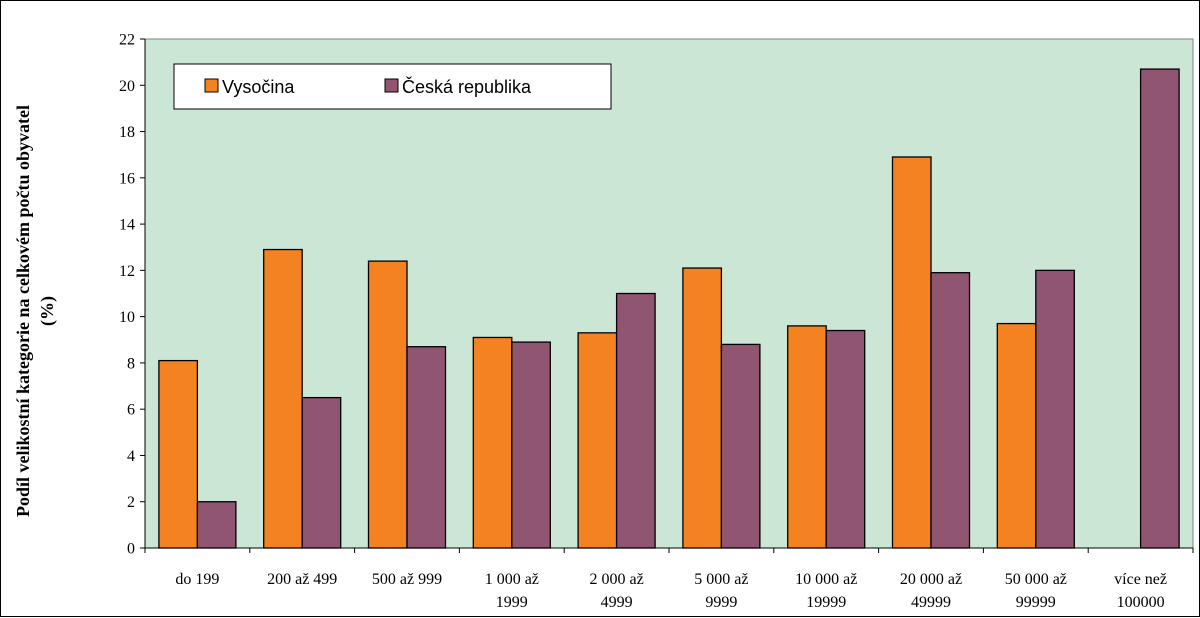  Describe the element at coordinates (127, 40) in the screenshot. I see `y-tick-label: 22` at that location.